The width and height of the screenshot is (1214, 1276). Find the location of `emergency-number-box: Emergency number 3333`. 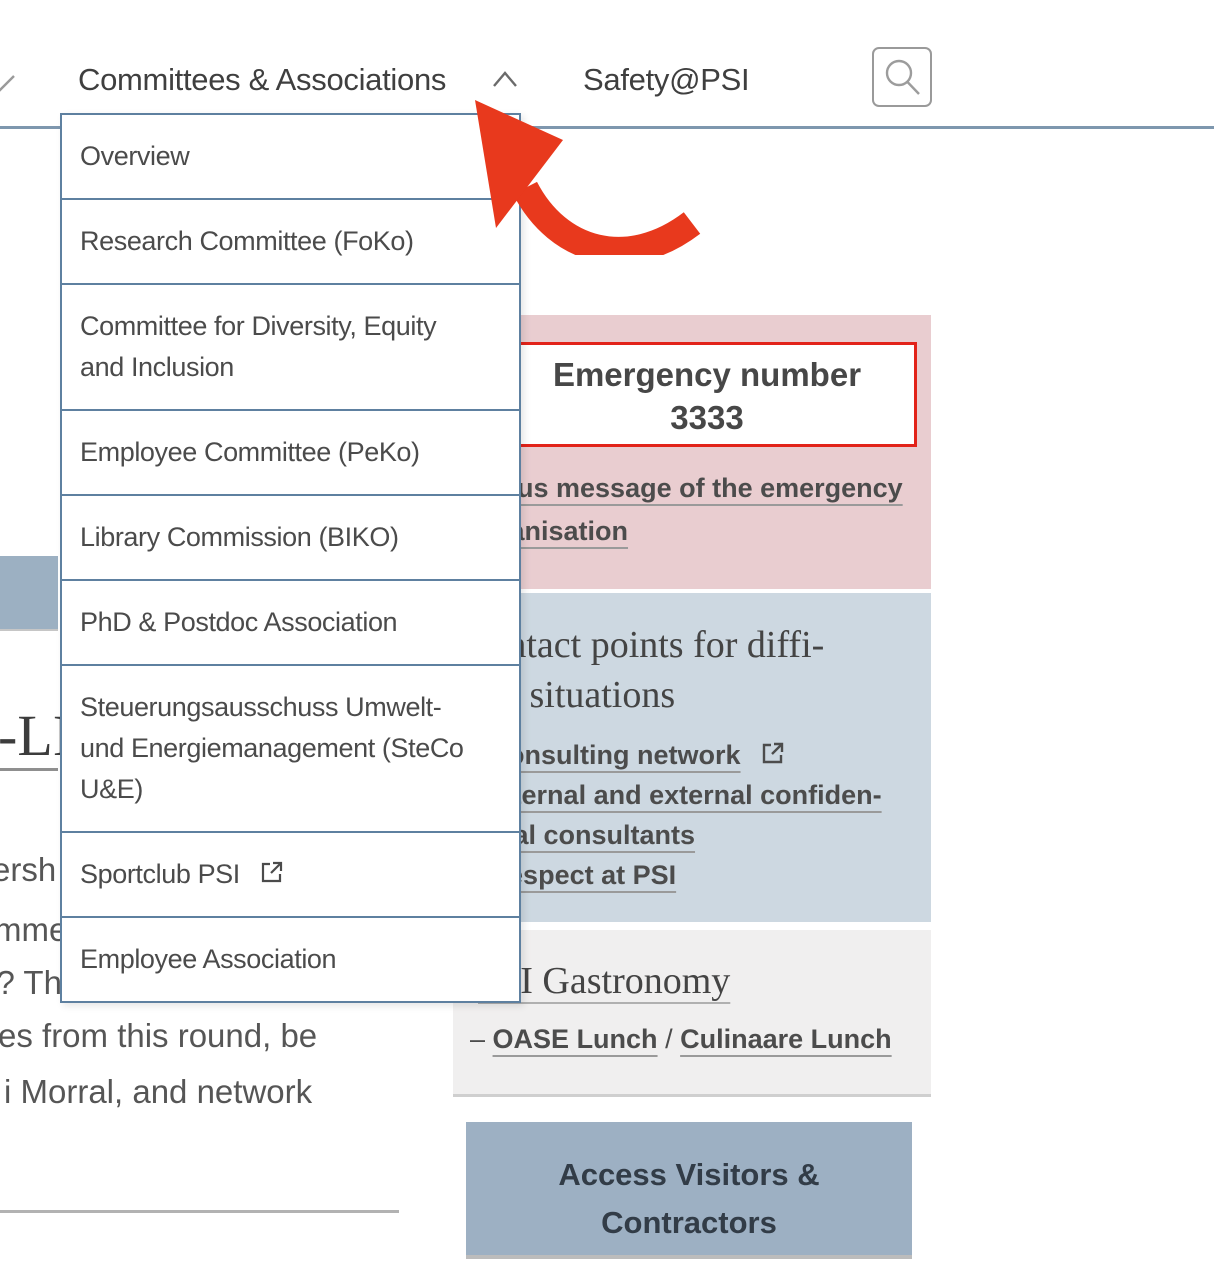

emergency-number-box: Emergency number 3333 is located at coordinates (707, 394).